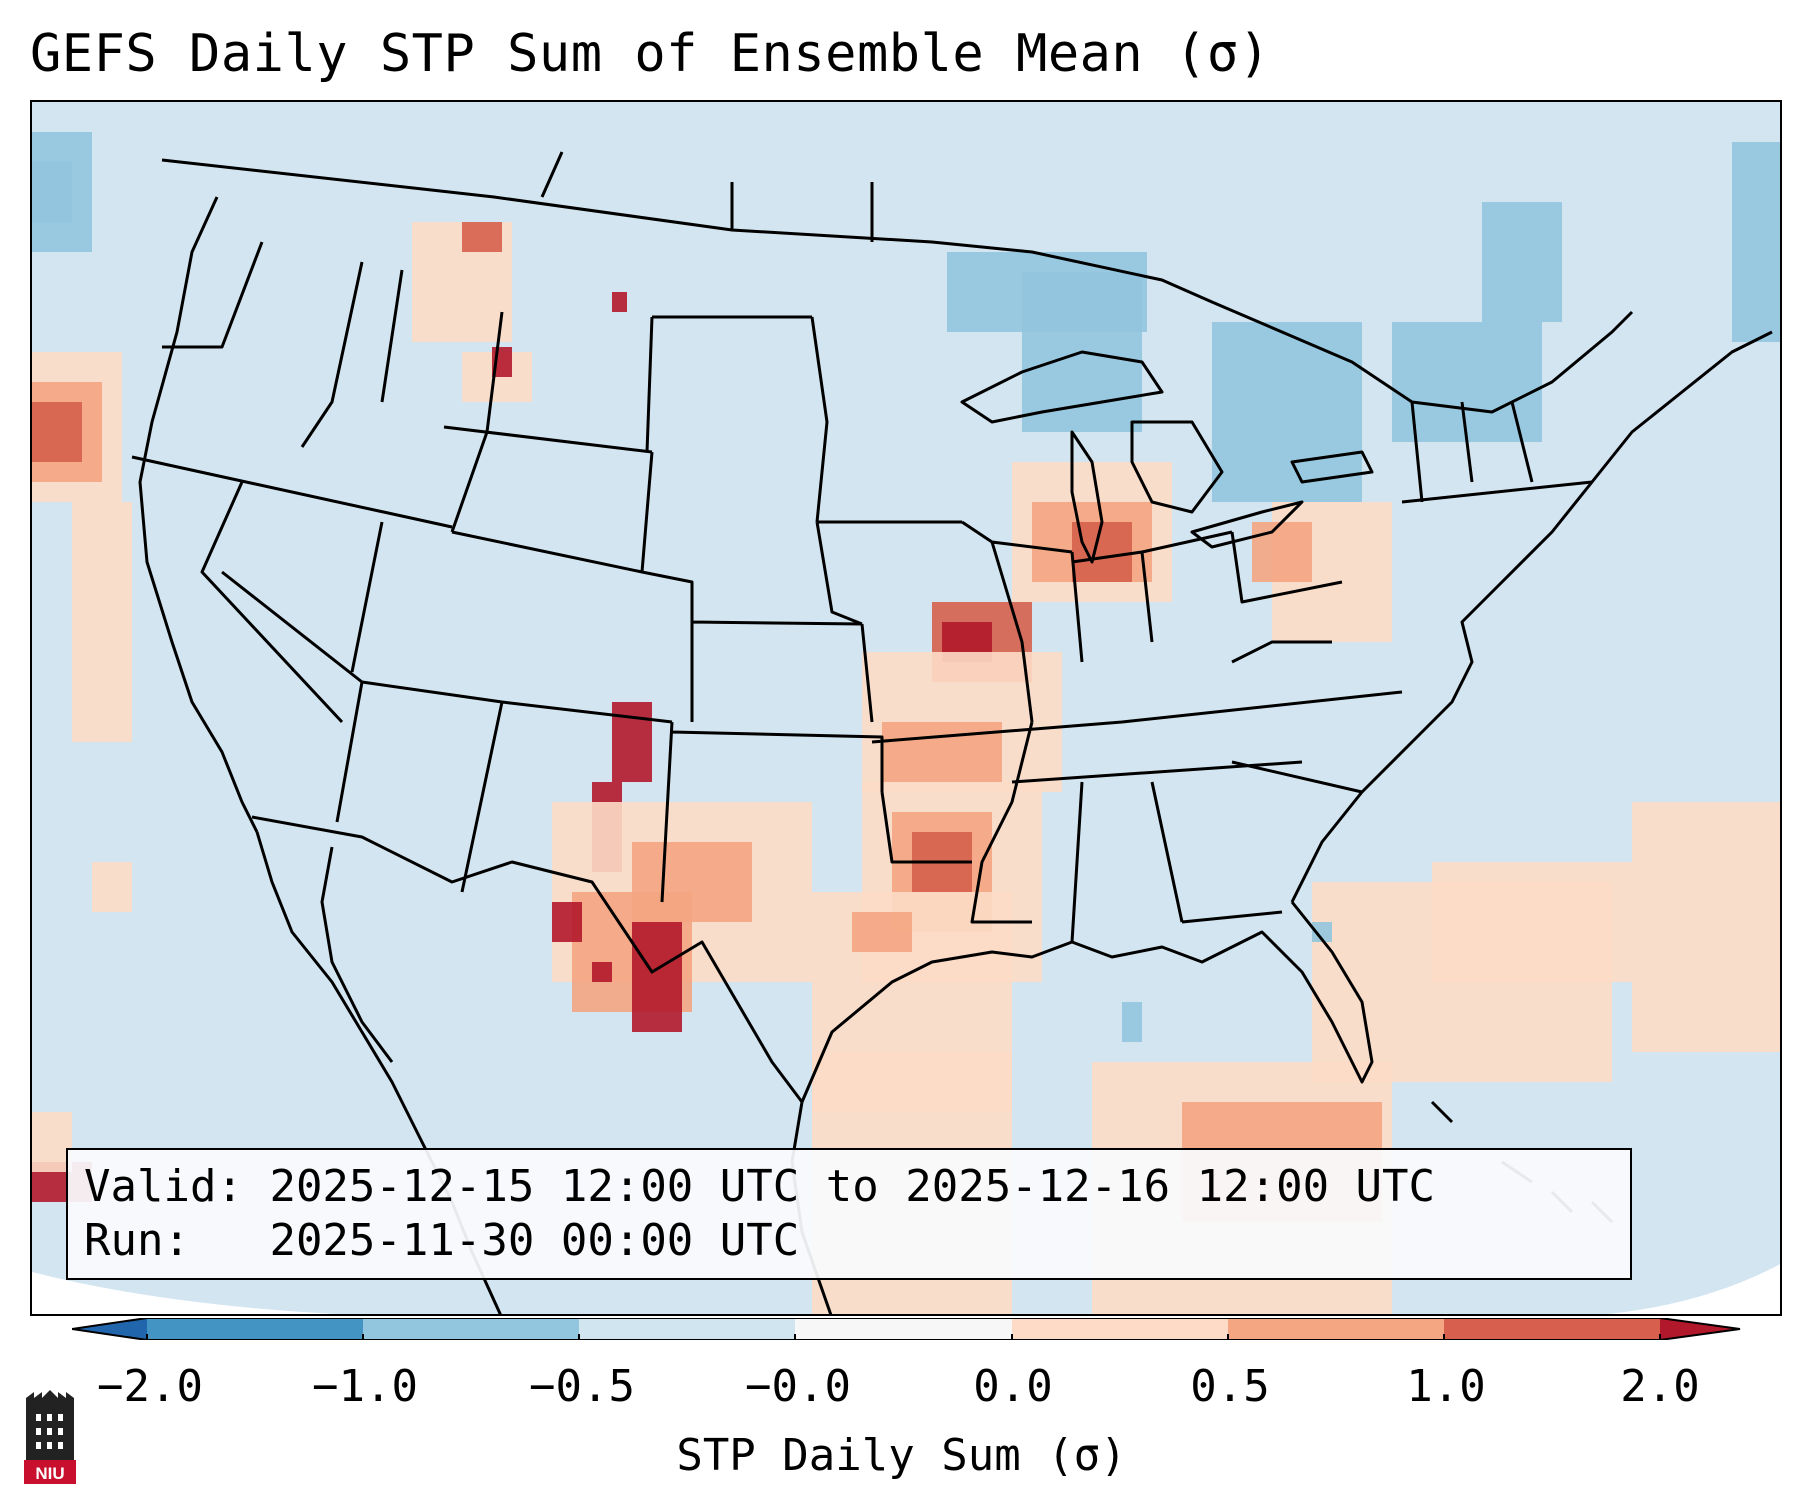 This screenshot has width=1803, height=1506. What do you see at coordinates (1087, 497) in the screenshot?
I see `lake-michigan` at bounding box center [1087, 497].